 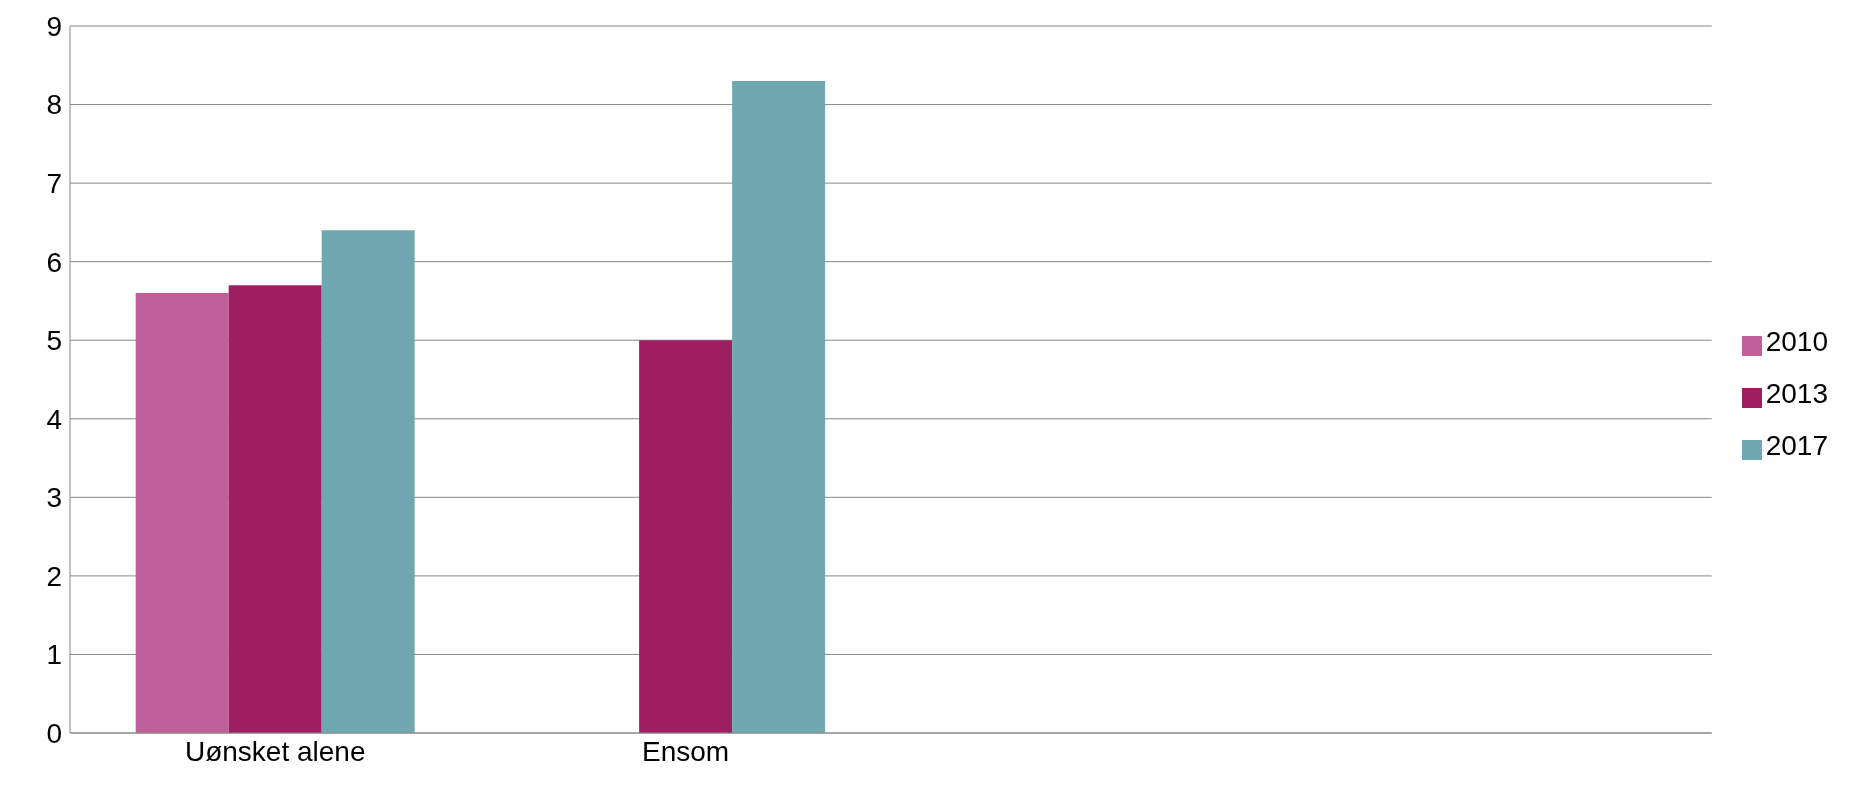 What do you see at coordinates (54, 419) in the screenshot?
I see `y-tick-label: 4` at bounding box center [54, 419].